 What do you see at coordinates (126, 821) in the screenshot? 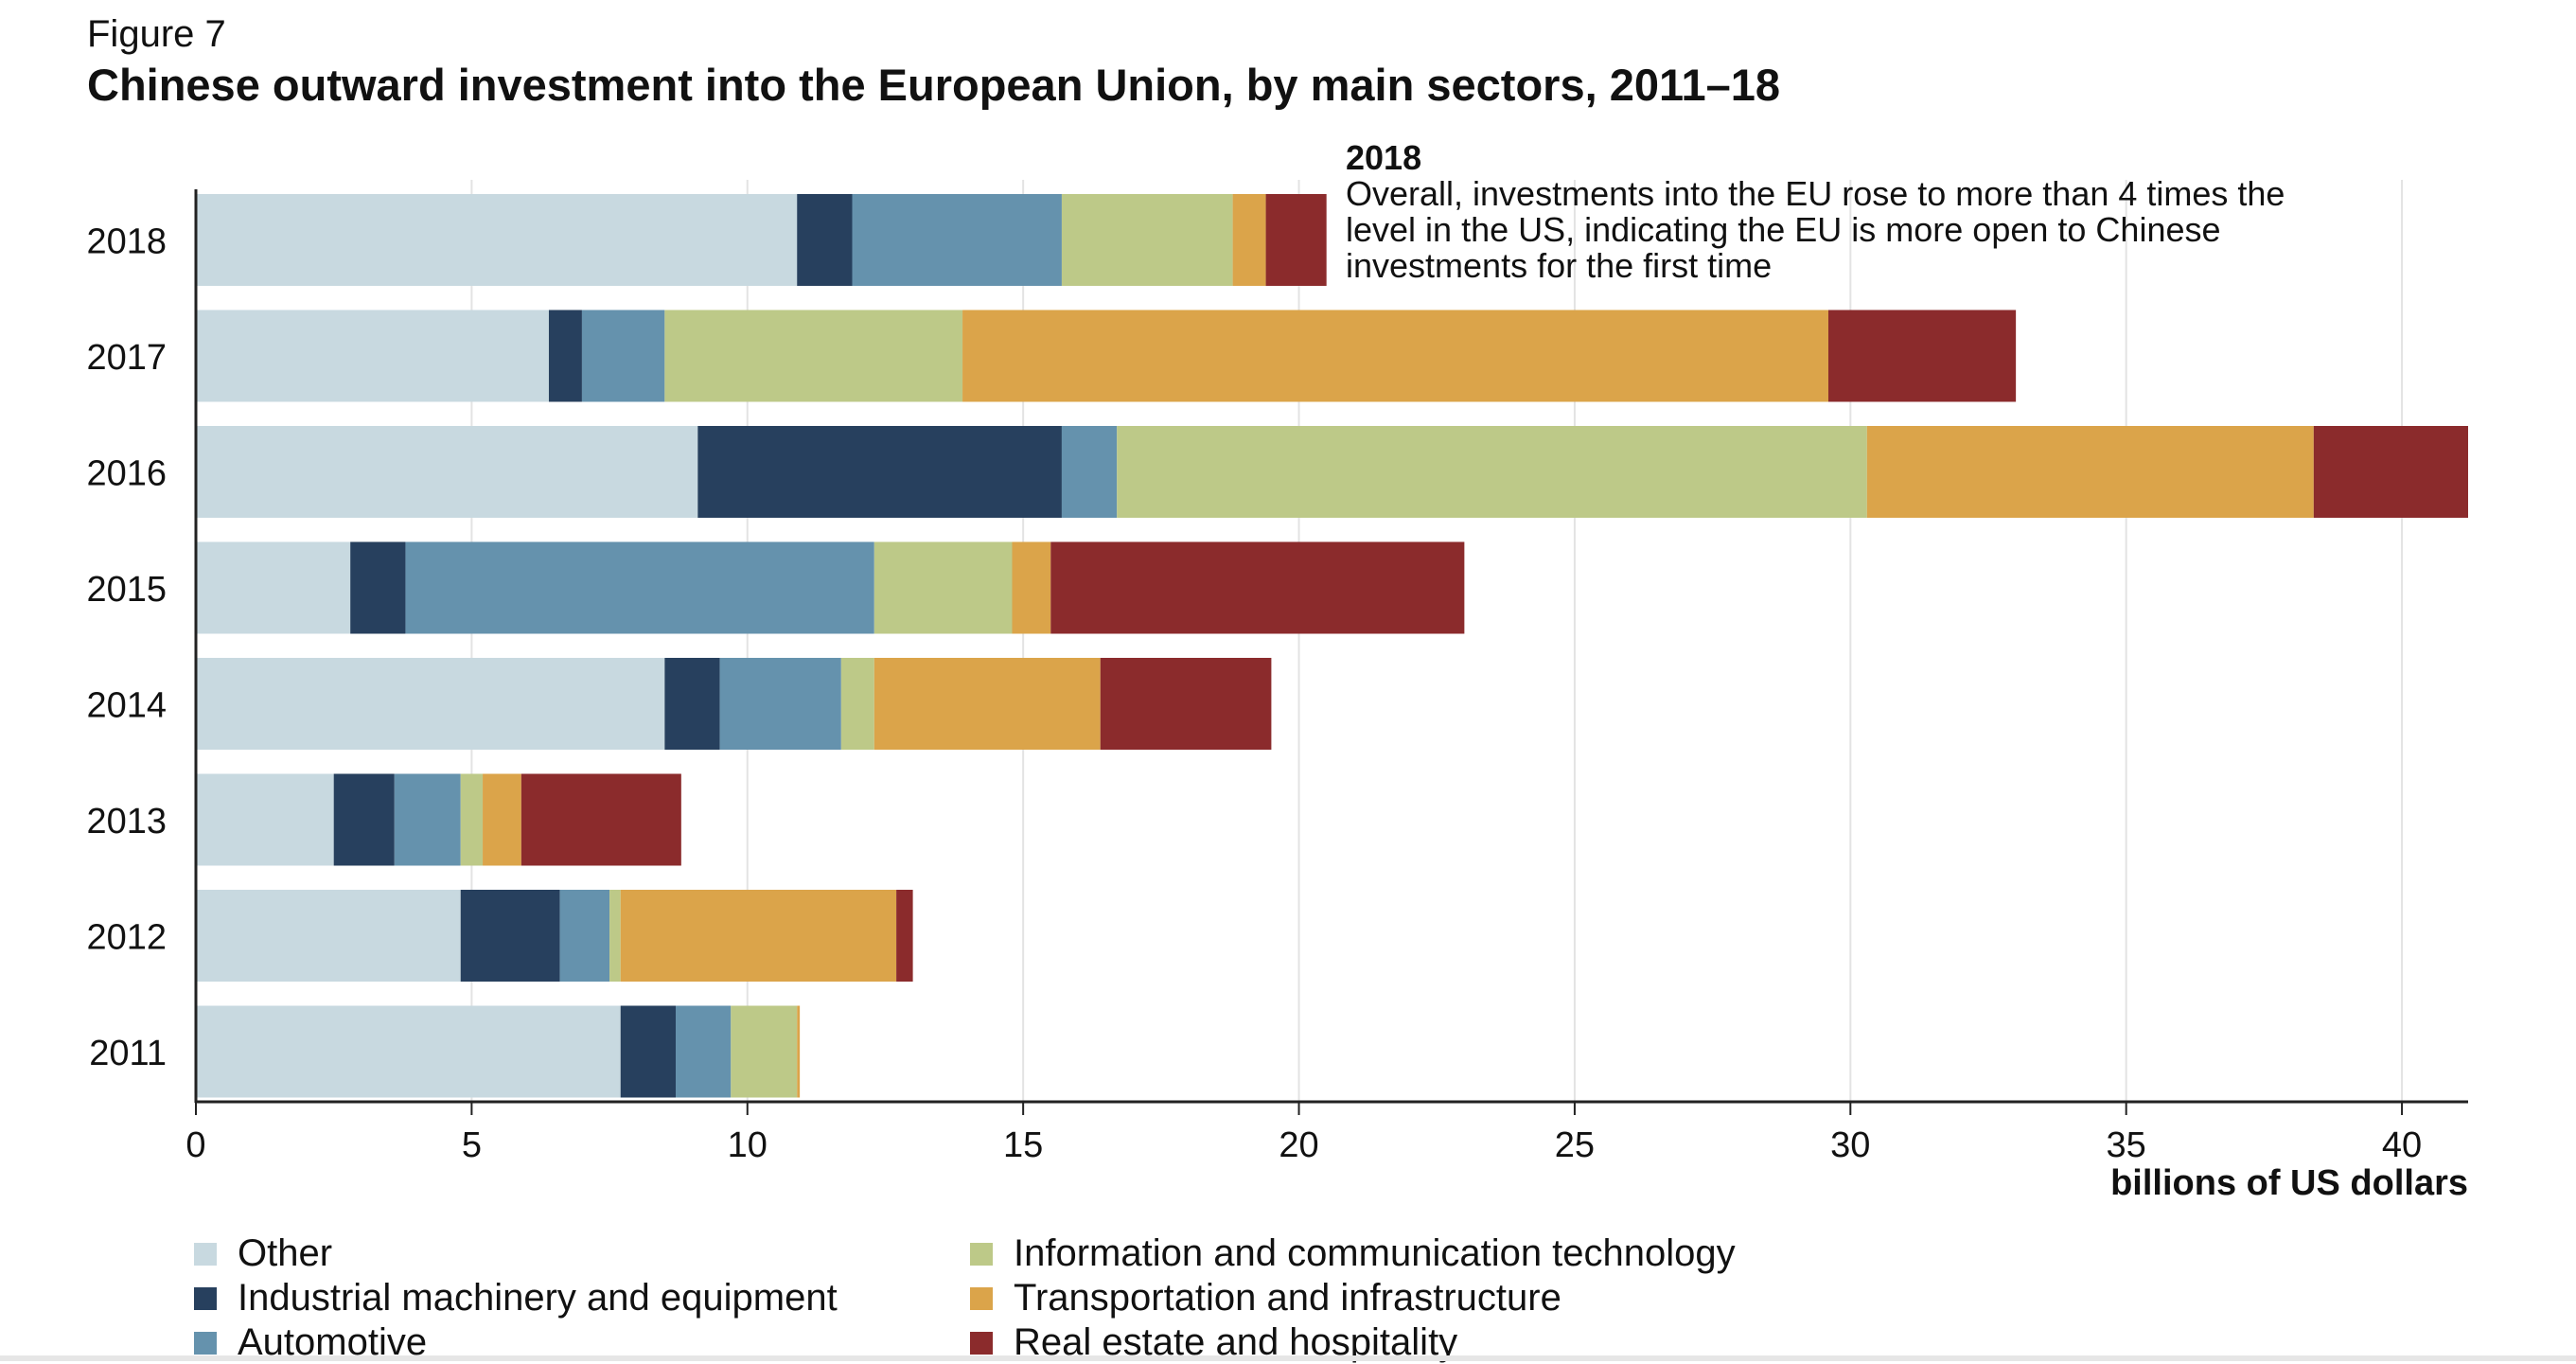
I see `y-category-label-2013: 2013` at bounding box center [126, 821].